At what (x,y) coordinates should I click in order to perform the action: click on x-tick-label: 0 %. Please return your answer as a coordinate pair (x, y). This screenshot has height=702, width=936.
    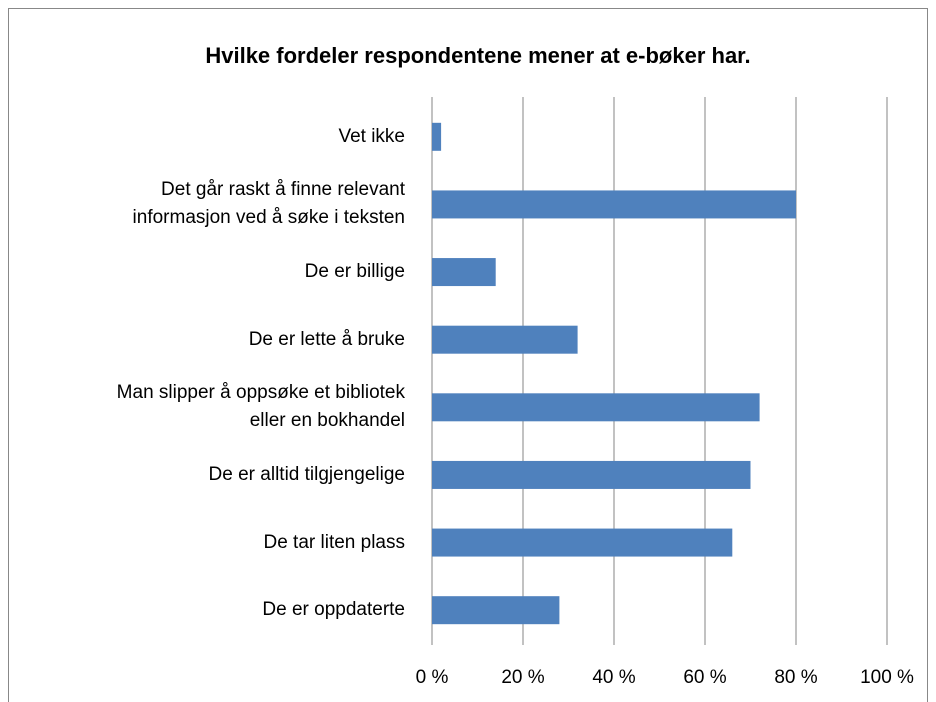
    Looking at the image, I should click on (432, 677).